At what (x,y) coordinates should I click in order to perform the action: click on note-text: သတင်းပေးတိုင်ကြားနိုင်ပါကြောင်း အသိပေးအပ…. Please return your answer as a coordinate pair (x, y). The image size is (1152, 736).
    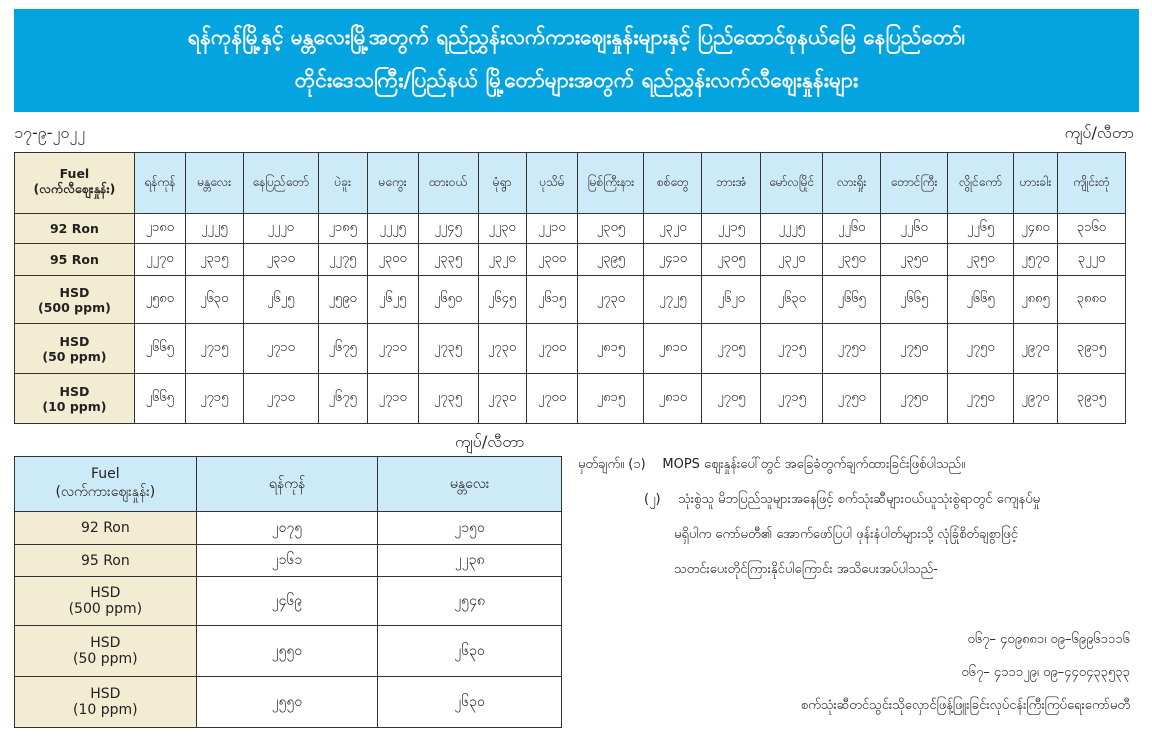
    Looking at the image, I should click on (806, 569).